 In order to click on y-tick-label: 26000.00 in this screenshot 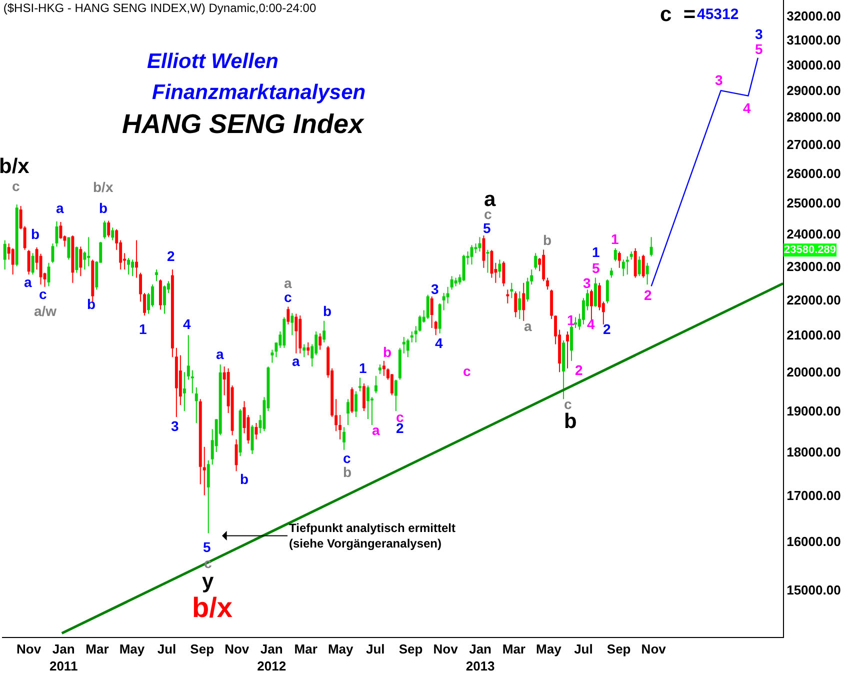, I will do `click(813, 173)`.